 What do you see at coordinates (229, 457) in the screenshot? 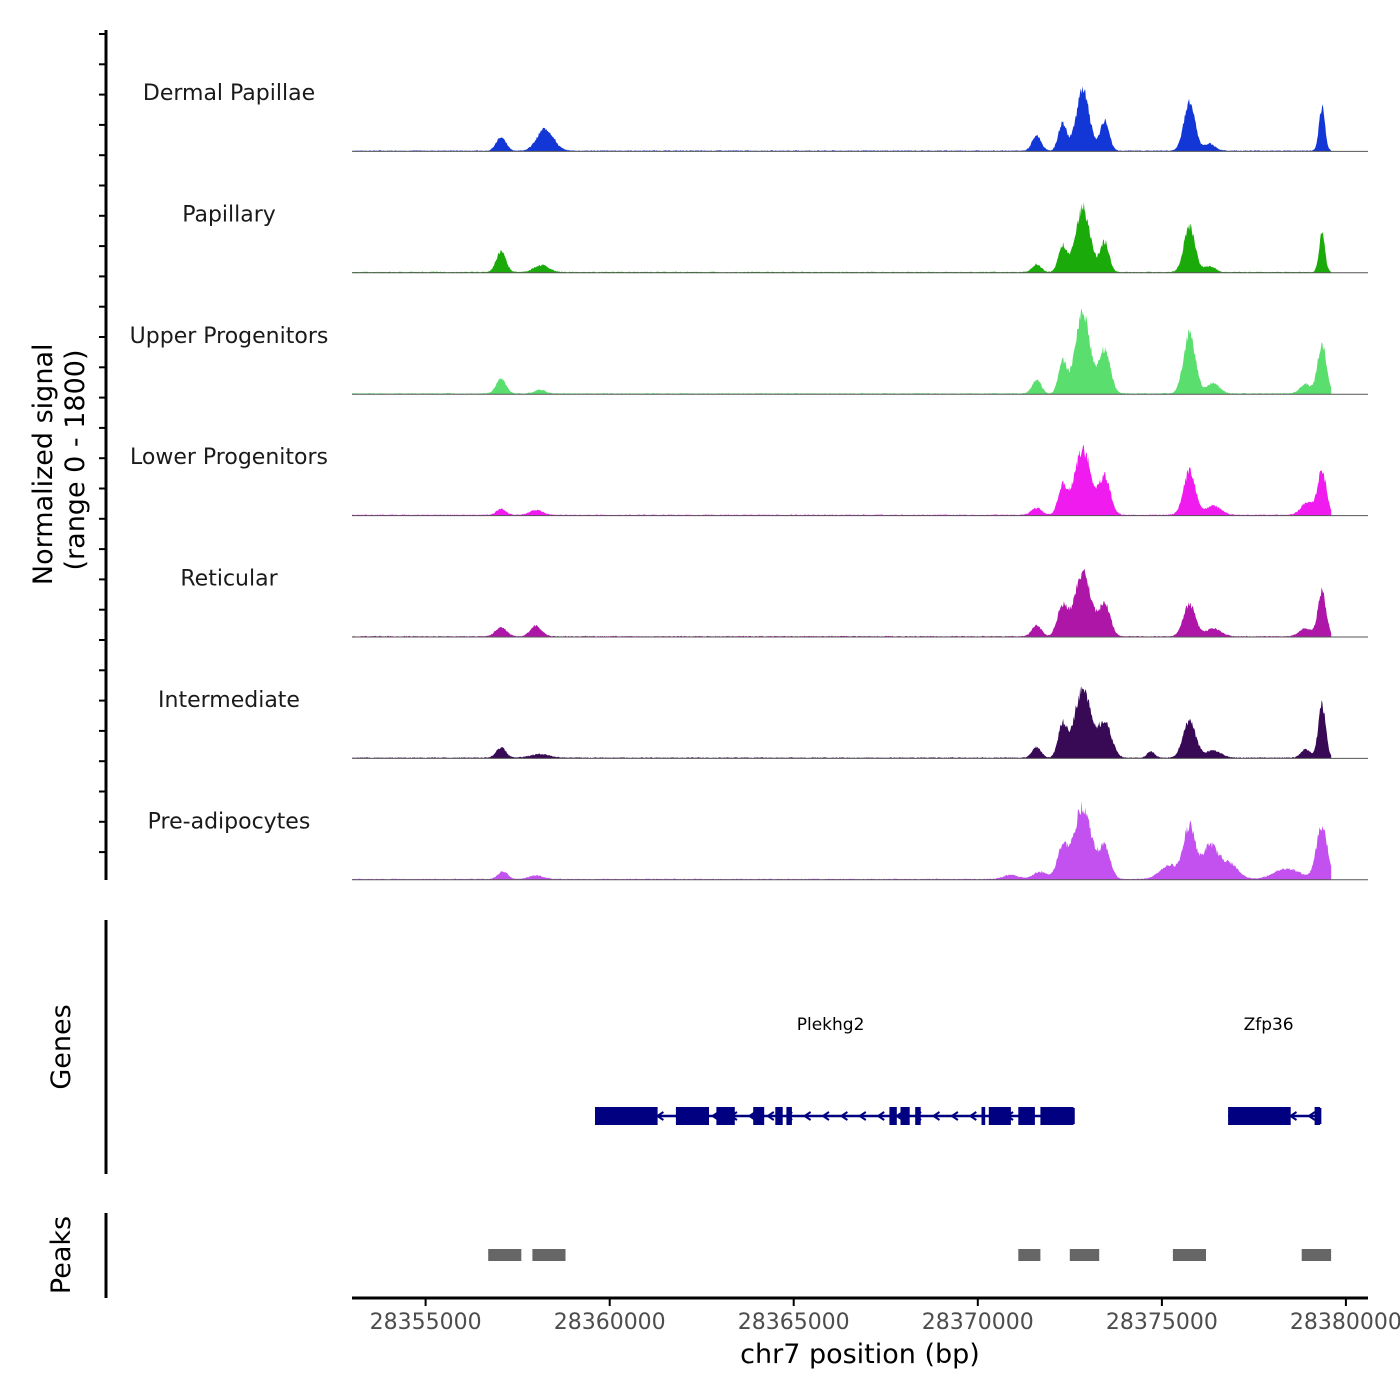
I see `track-label: Lower Progenitors` at bounding box center [229, 457].